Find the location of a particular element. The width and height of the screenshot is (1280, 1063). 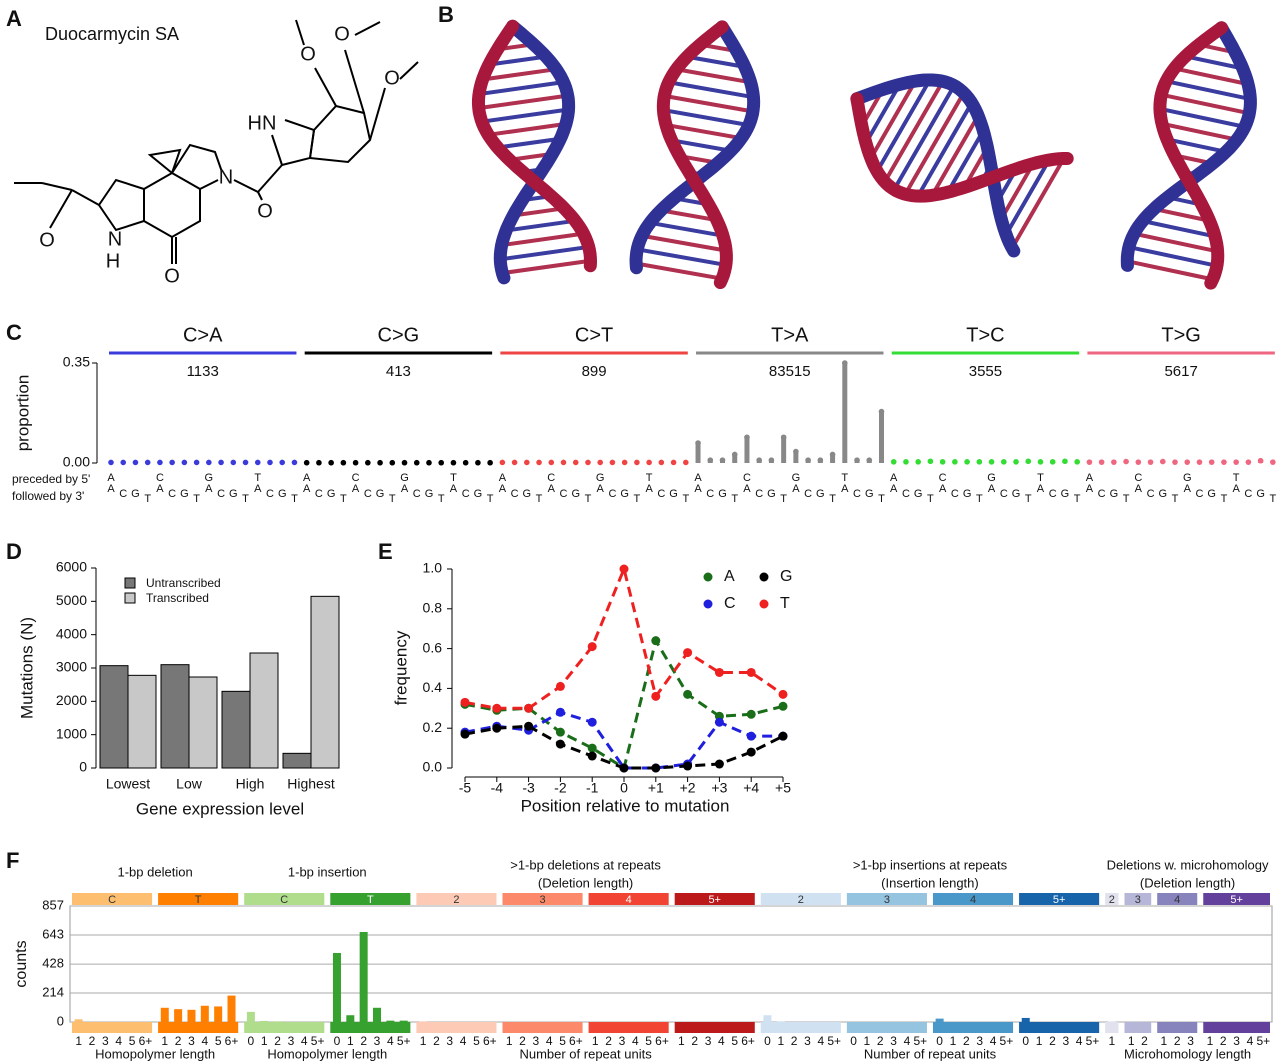

panel-label: C is located at coordinates (14, 332).